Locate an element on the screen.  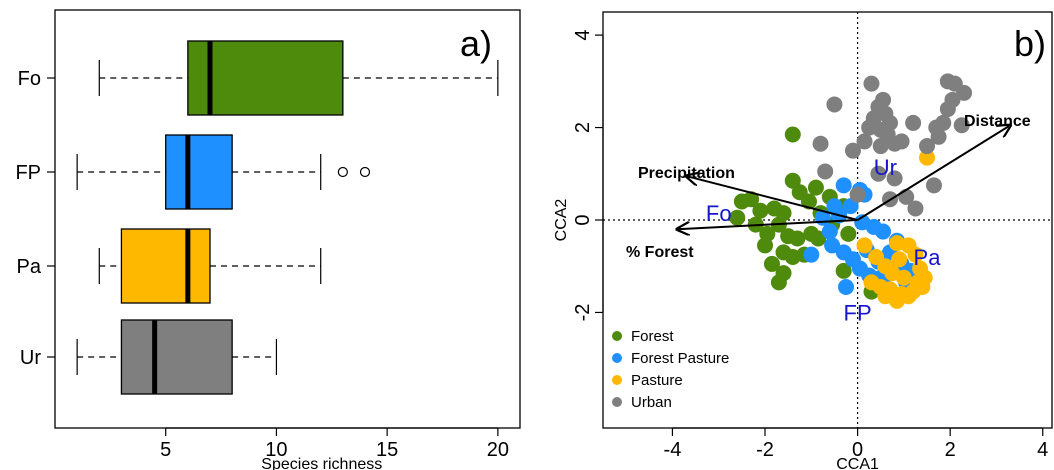
box-ur is located at coordinates (176, 357).